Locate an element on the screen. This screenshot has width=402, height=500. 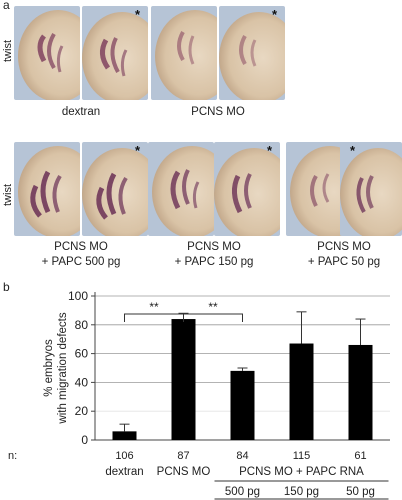
category-label-4: 50 pg is located at coordinates (360, 492).